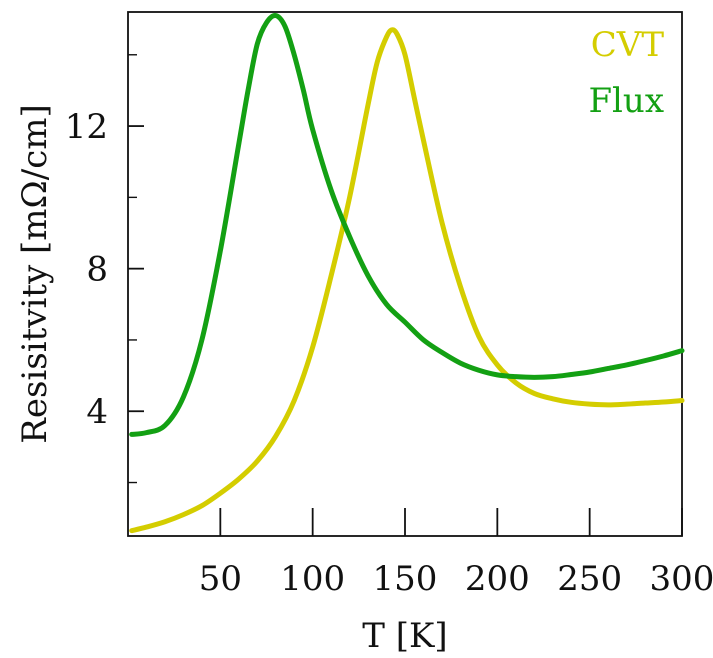  What do you see at coordinates (589, 579) in the screenshot?
I see `x-tick-label-4: 250` at bounding box center [589, 579].